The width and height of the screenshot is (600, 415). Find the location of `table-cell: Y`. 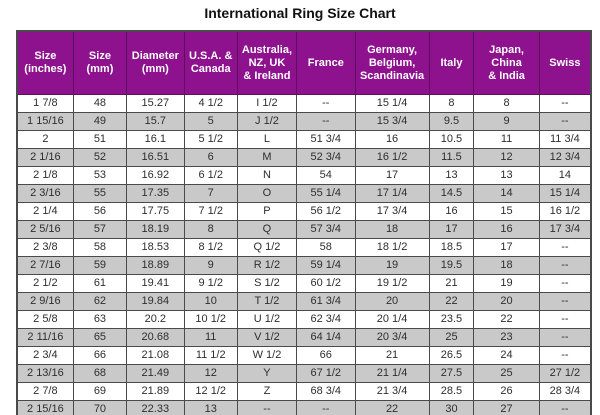

table-cell: Y is located at coordinates (267, 373).